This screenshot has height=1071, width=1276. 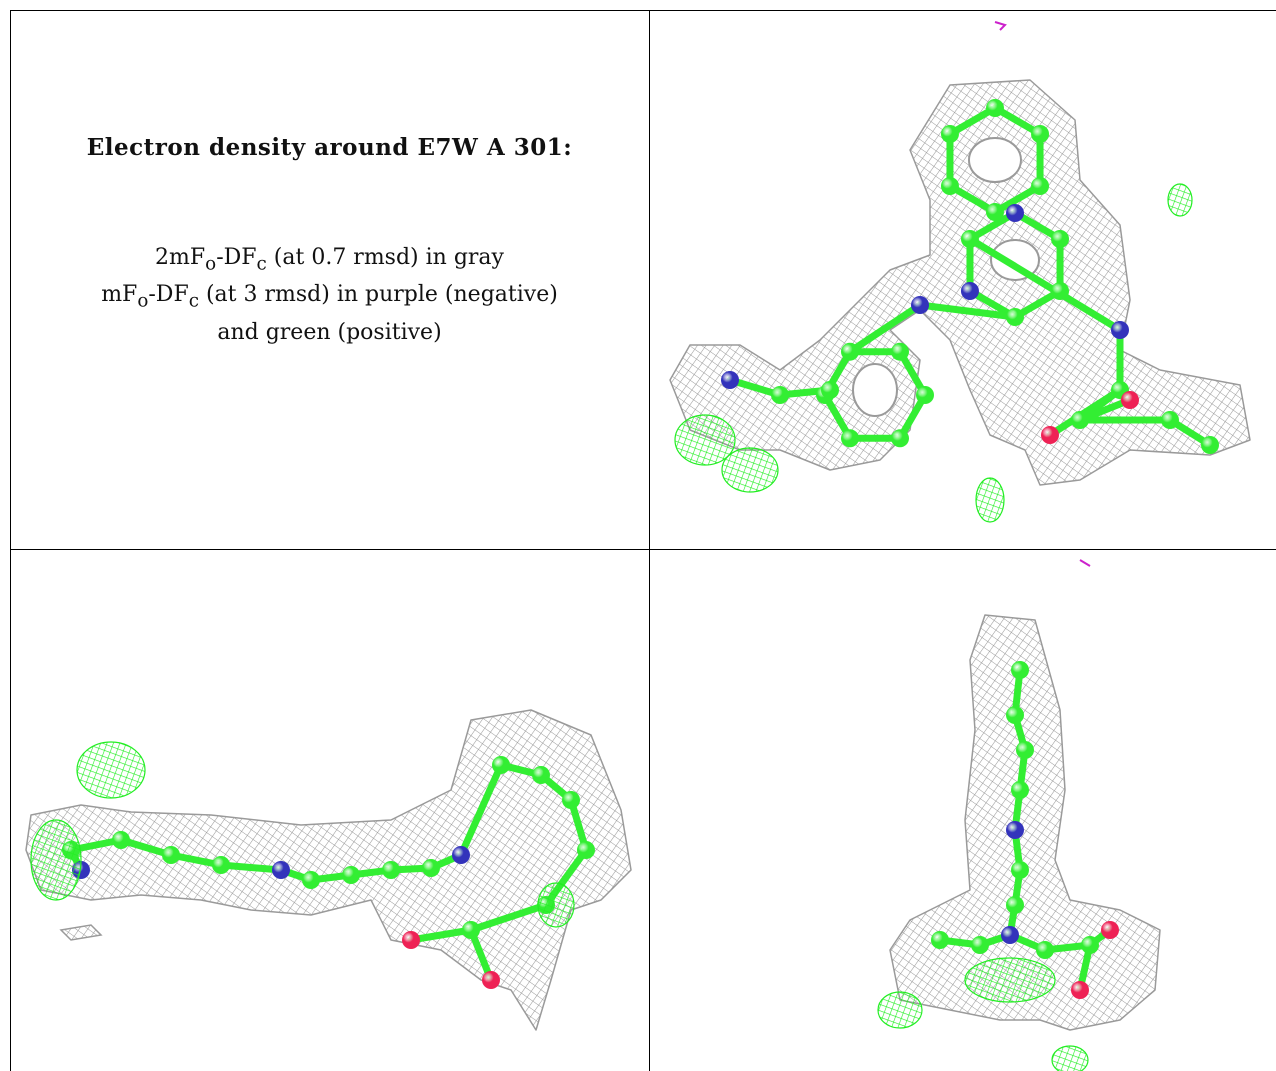 I want to click on caption-title: Electron density around E7W A 301:, so click(x=329, y=147).